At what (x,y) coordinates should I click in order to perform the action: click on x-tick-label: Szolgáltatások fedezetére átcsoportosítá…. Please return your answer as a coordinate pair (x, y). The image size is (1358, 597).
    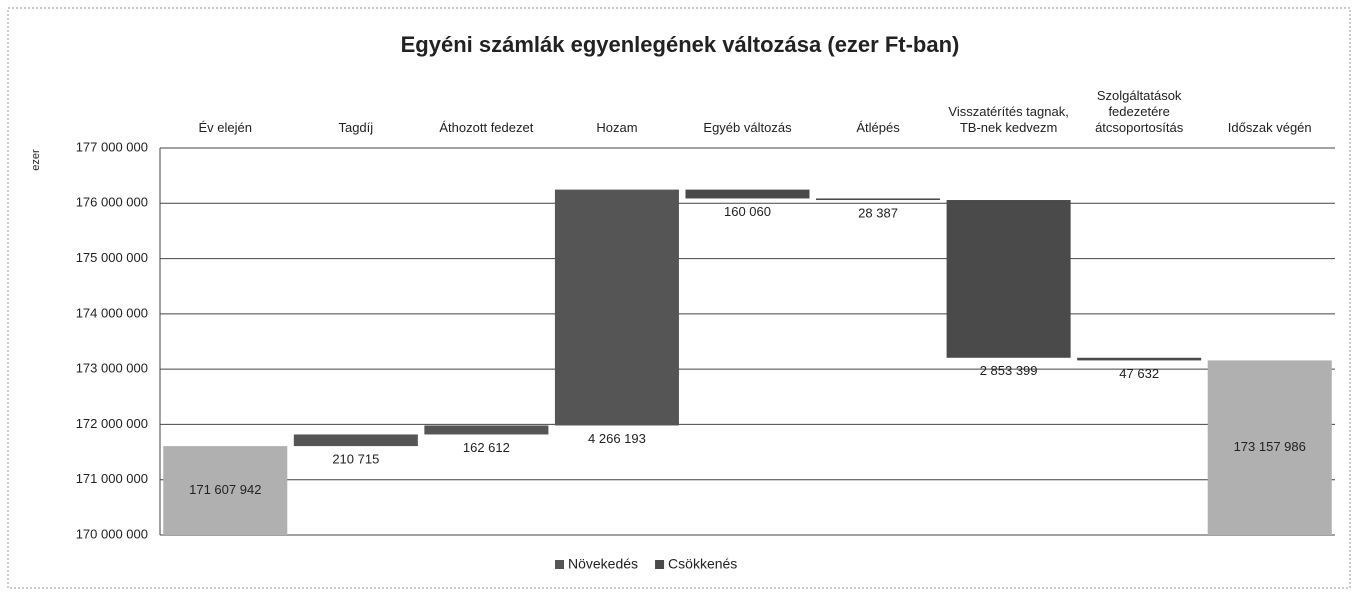
    Looking at the image, I should click on (1139, 111).